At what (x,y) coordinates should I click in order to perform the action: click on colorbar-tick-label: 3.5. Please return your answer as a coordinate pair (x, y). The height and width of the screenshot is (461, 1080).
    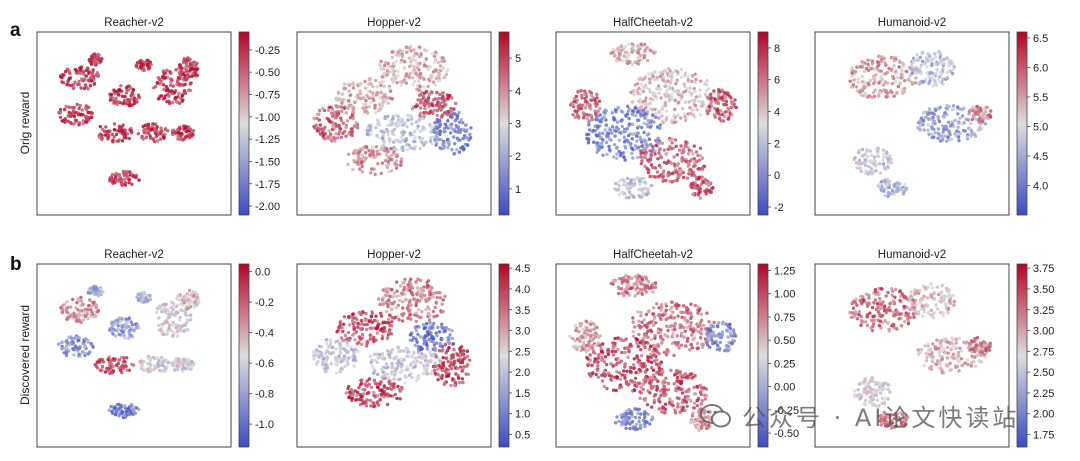
    Looking at the image, I should click on (522, 311).